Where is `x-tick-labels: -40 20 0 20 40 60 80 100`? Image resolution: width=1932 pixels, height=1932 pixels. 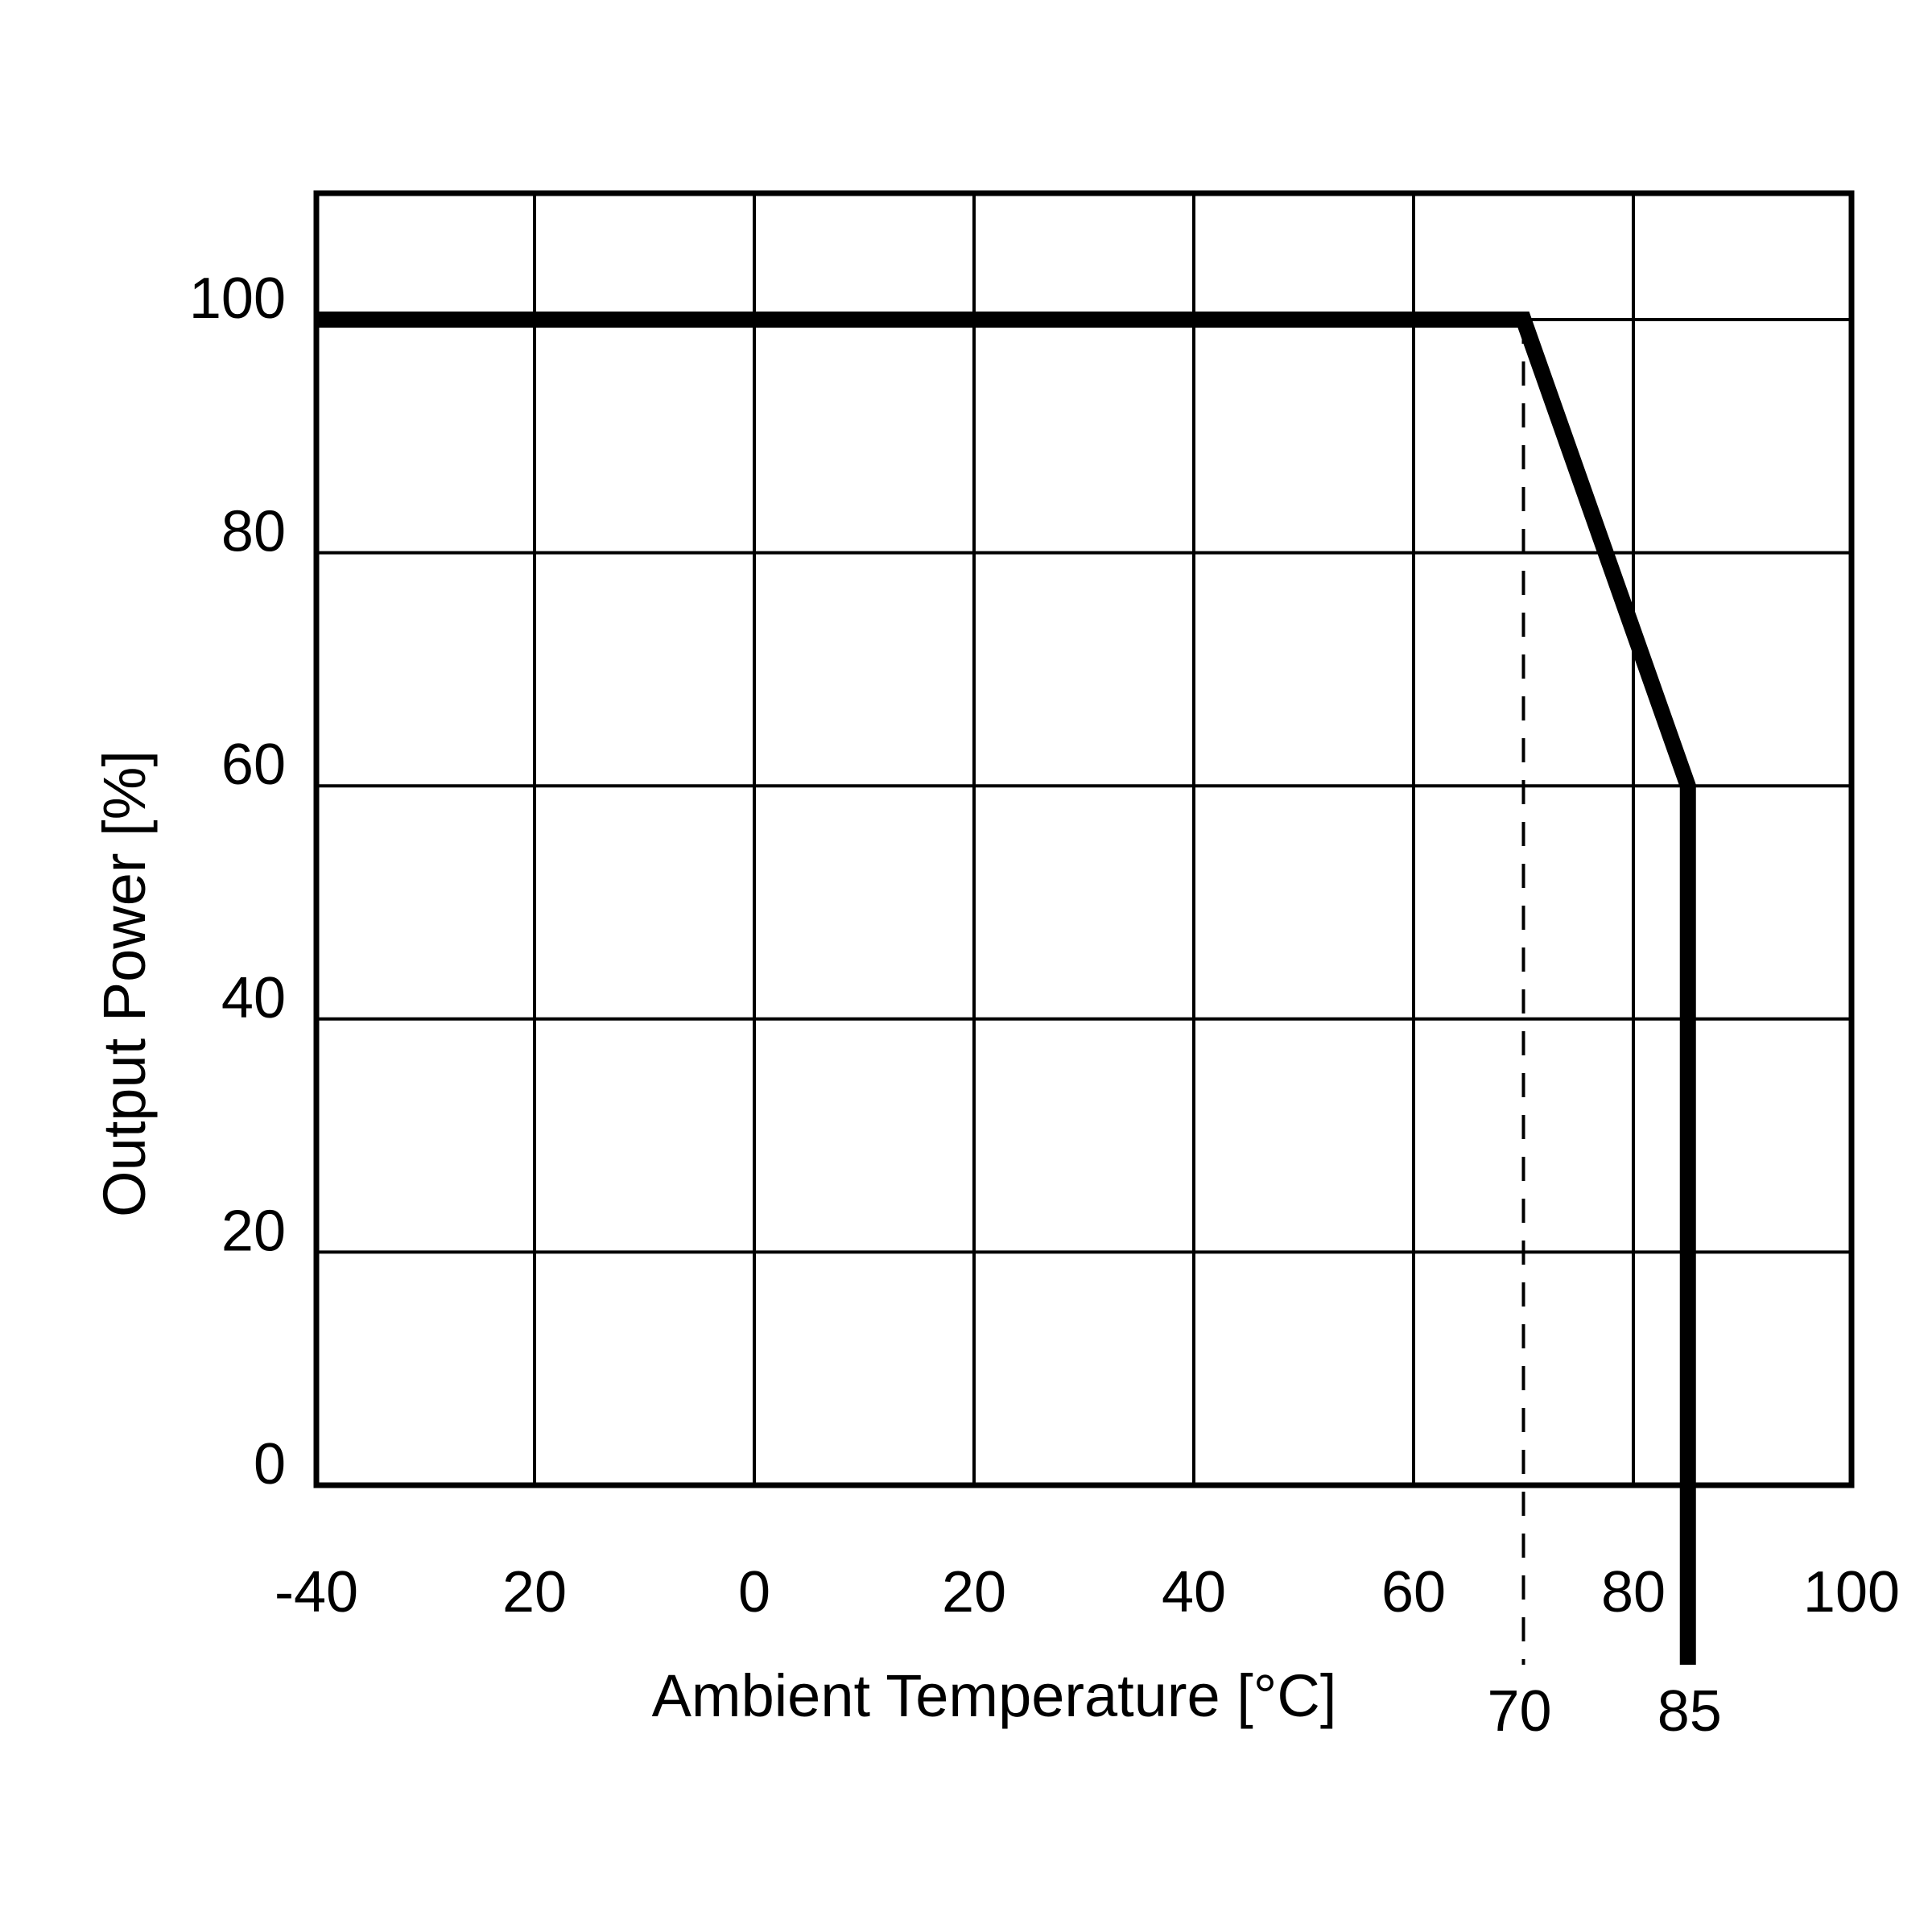 x-tick-labels: -40 20 0 20 40 60 80 100 is located at coordinates (1087, 1592).